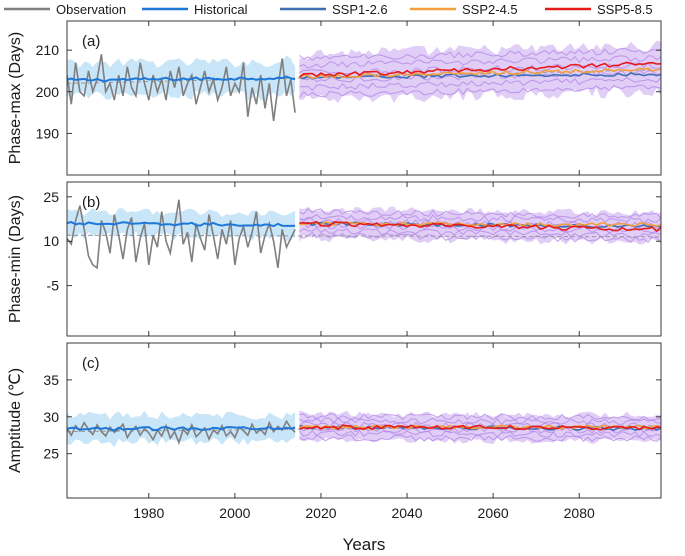 Image resolution: width=685 pixels, height=556 pixels. Describe the element at coordinates (91, 41) in the screenshot. I see `panel-label: (a)` at that location.